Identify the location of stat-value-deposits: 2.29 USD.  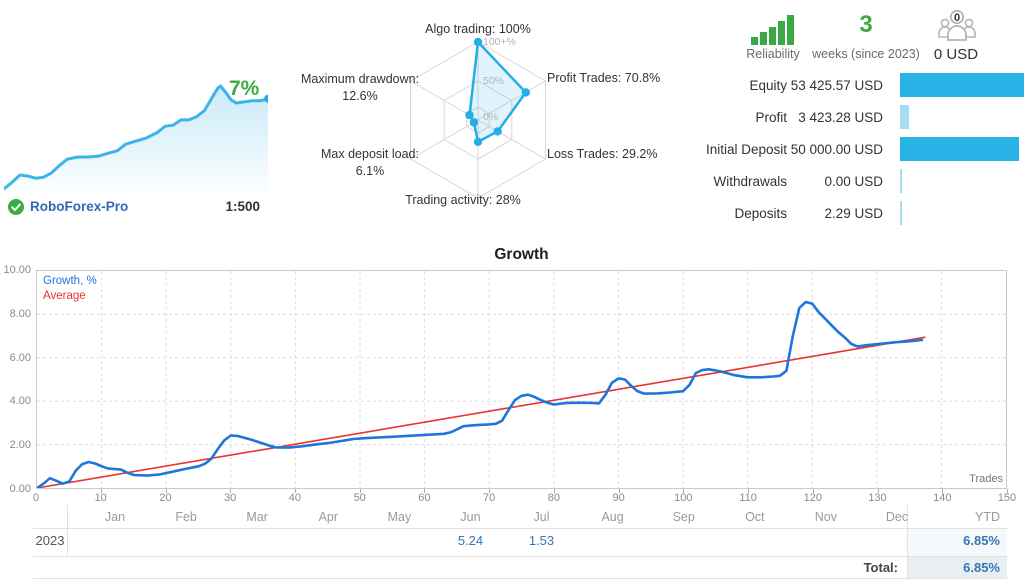
(853, 213).